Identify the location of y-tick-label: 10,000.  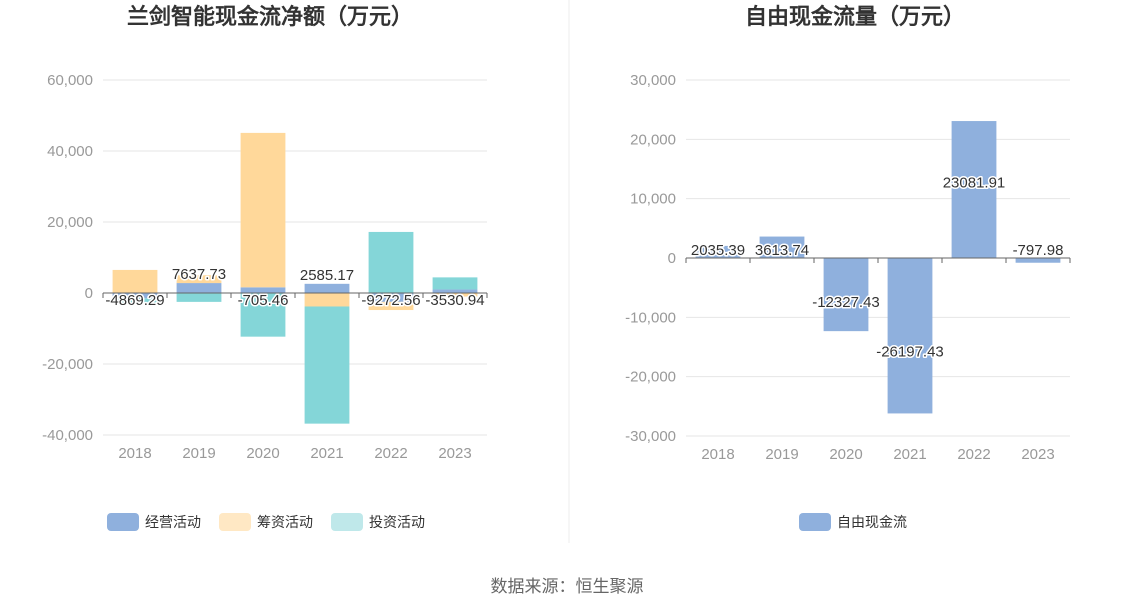
(653, 199).